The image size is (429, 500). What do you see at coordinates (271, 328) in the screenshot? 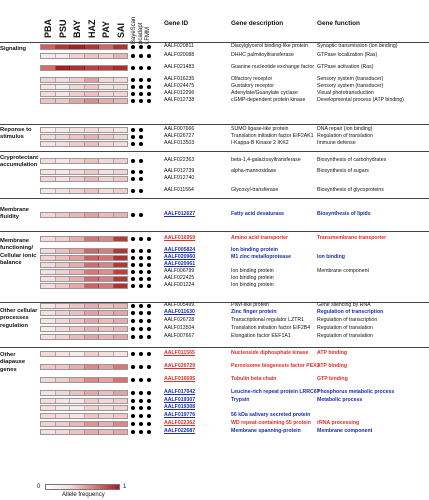
I see `gene-description: Translation initiation factor EIF2B4` at bounding box center [271, 328].